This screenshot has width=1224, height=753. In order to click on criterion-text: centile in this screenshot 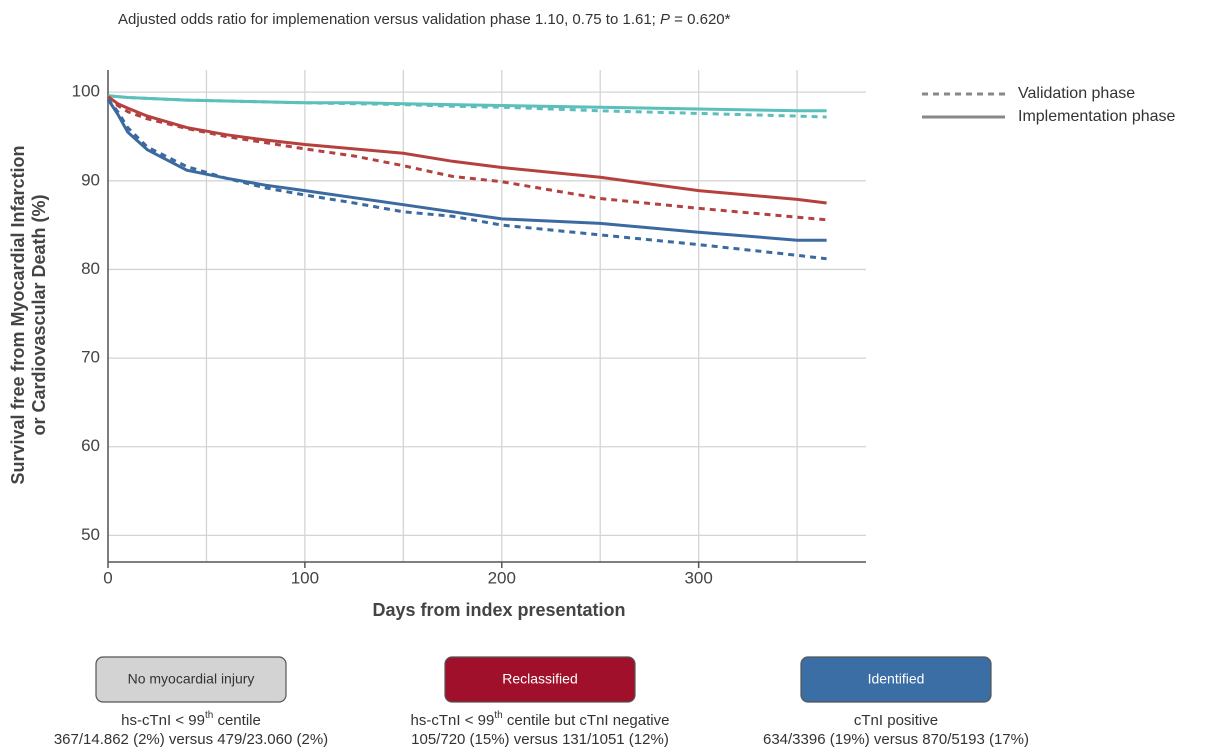, I will do `click(237, 720)`.